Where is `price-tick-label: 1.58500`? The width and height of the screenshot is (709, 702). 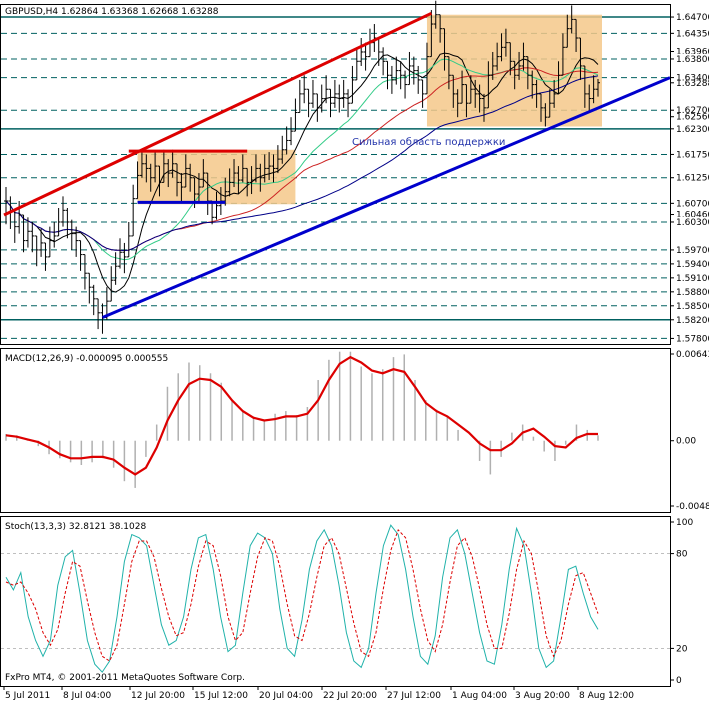
price-tick-label: 1.58500 is located at coordinates (692, 307).